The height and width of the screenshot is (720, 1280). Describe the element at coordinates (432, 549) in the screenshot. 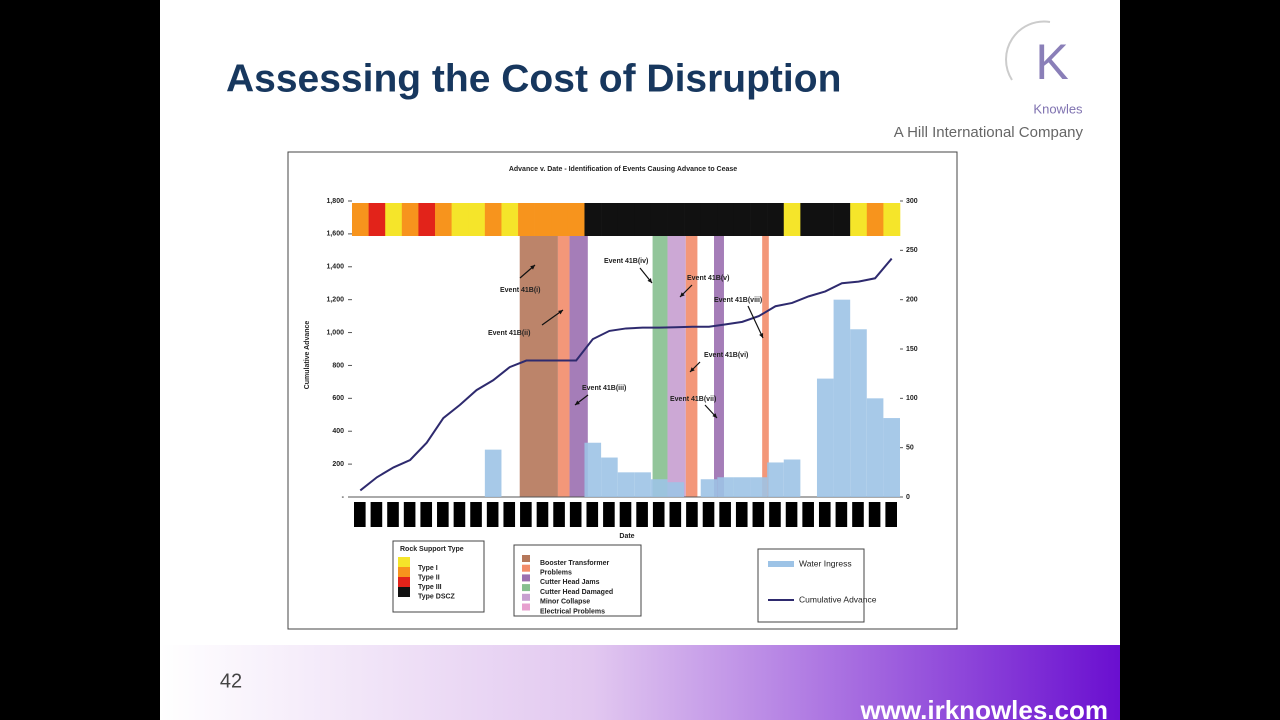

I see `legend-title: Rock Support Type` at that location.